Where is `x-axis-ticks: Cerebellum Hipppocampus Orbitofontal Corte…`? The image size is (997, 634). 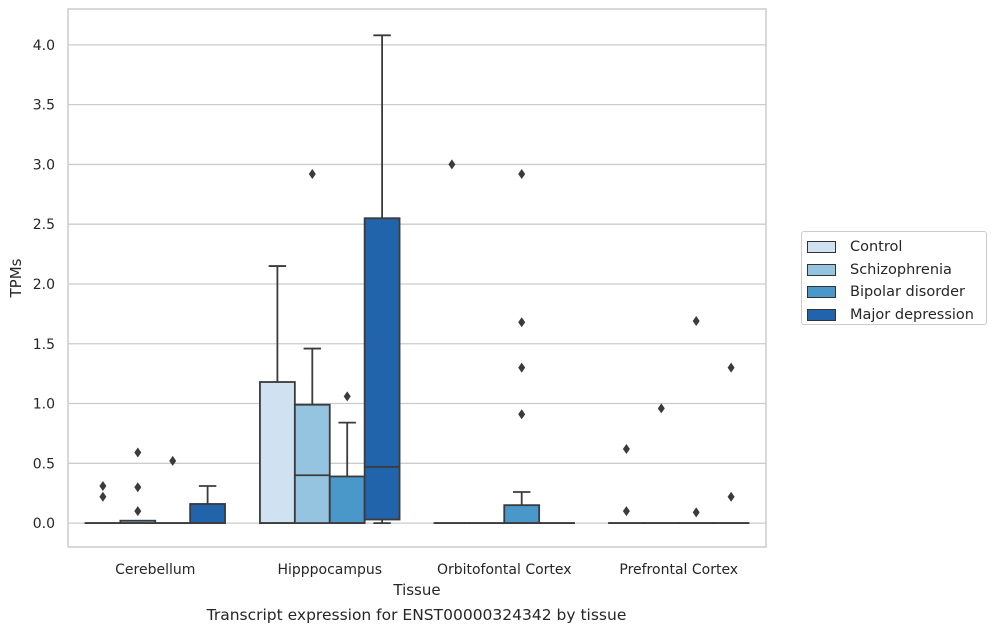 x-axis-ticks: Cerebellum Hipppocampus Orbitofontal Corte… is located at coordinates (426, 570).